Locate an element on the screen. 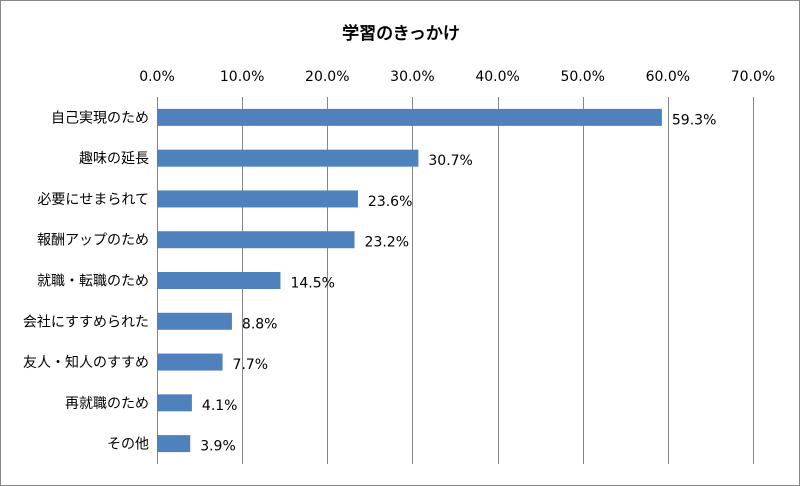 The width and height of the screenshot is (800, 486). data-label: 14.5% is located at coordinates (312, 284).